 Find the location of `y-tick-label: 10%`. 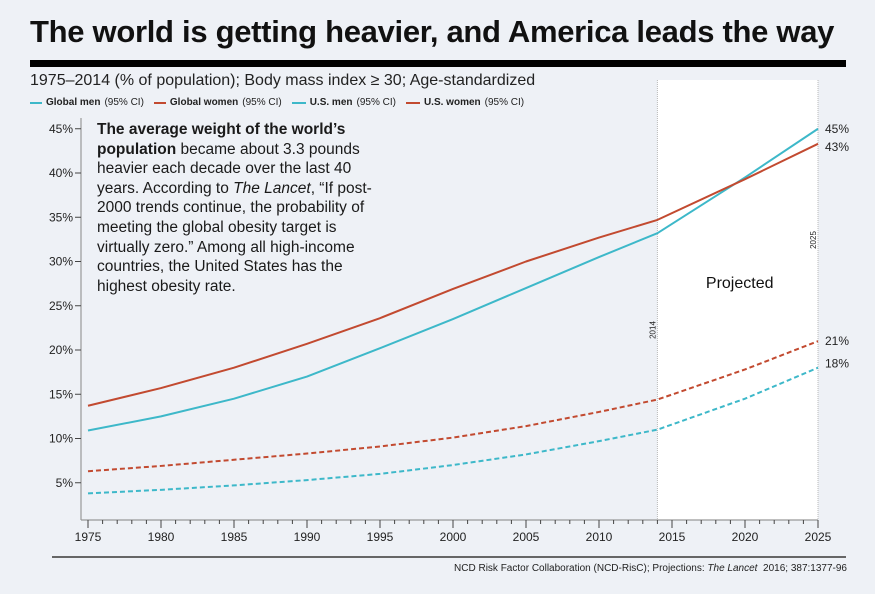

y-tick-label: 10% is located at coordinates (61, 439).